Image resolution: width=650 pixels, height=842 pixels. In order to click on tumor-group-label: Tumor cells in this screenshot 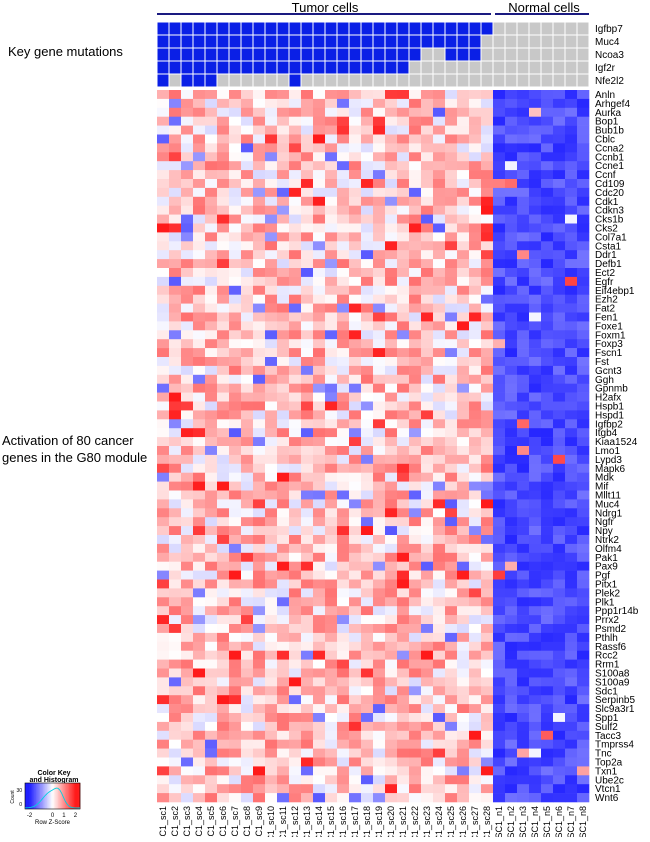, I will do `click(325, 7)`.